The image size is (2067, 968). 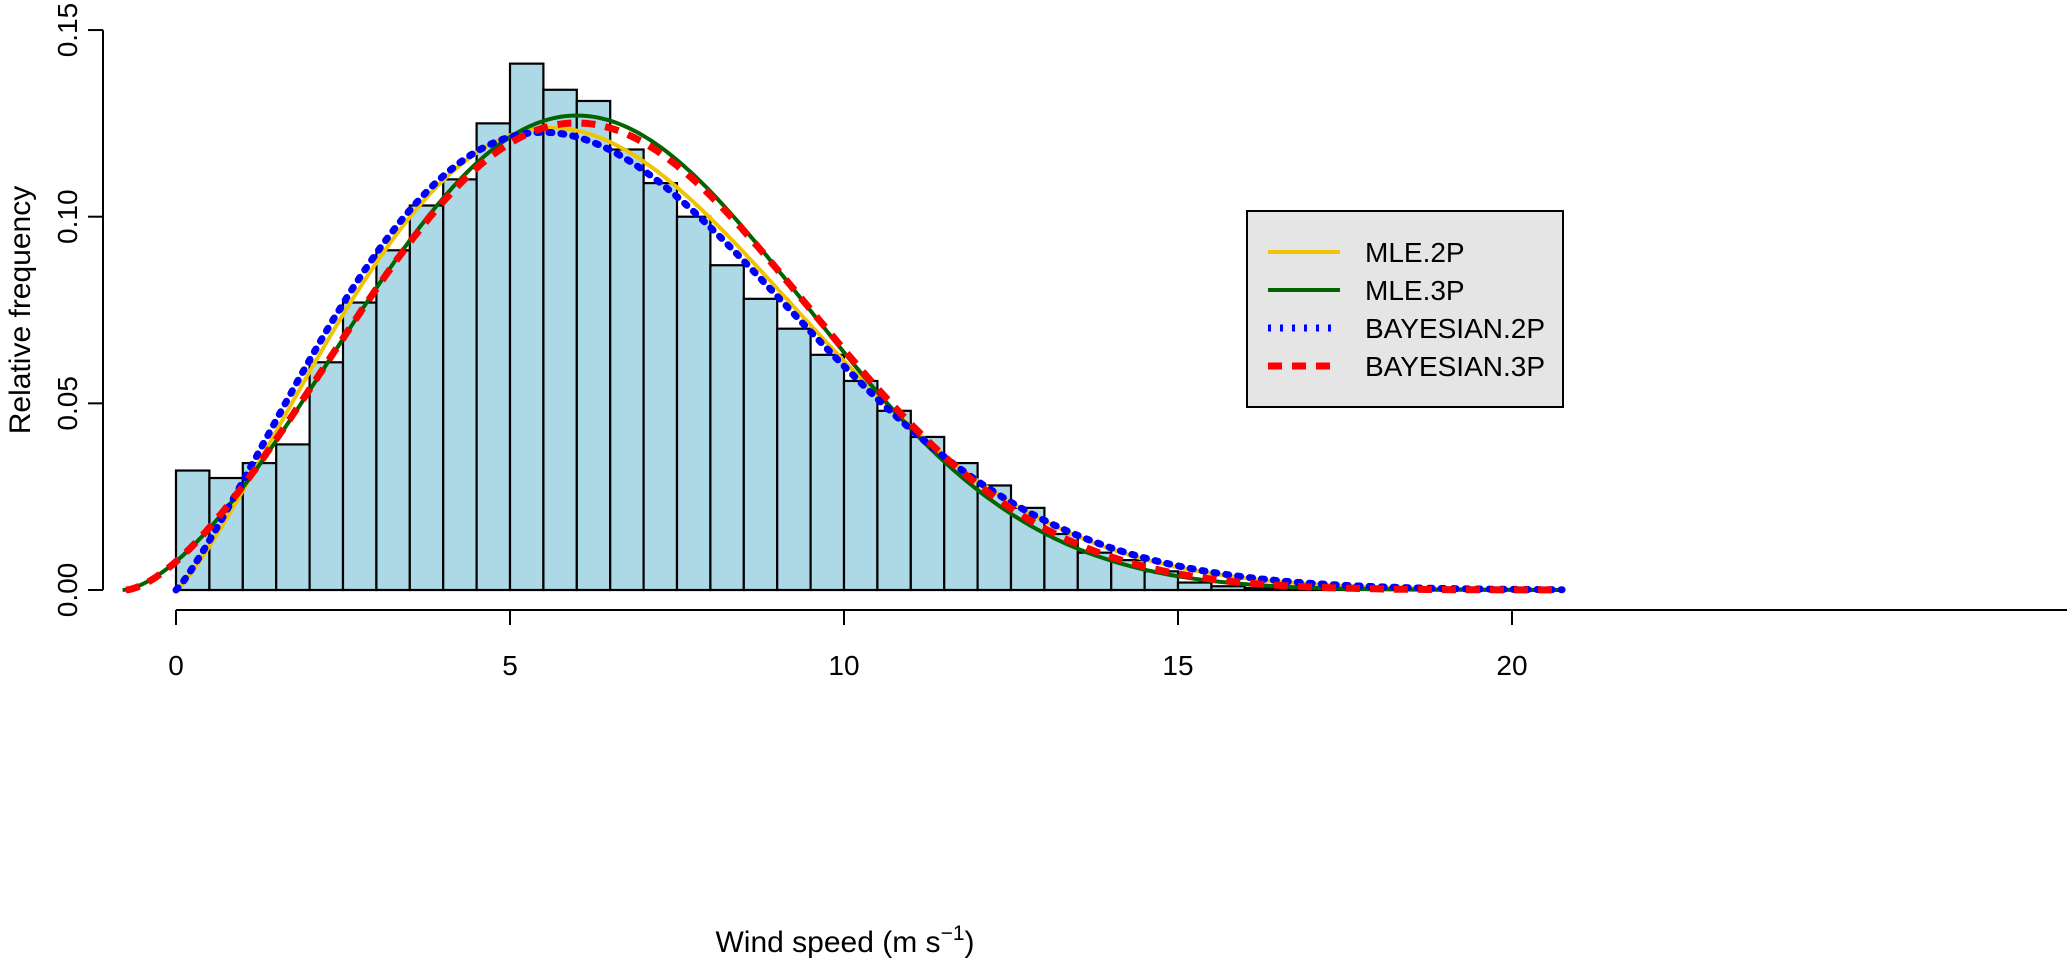 What do you see at coordinates (843, 665) in the screenshot?
I see `x-tick-label: 10` at bounding box center [843, 665].